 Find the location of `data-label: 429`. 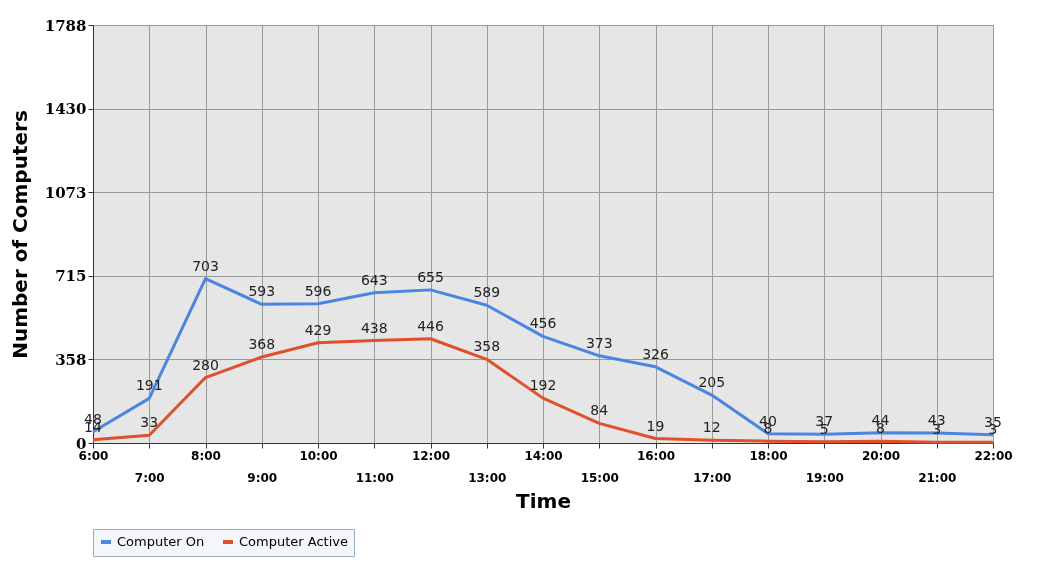

data-label: 429 is located at coordinates (318, 329).